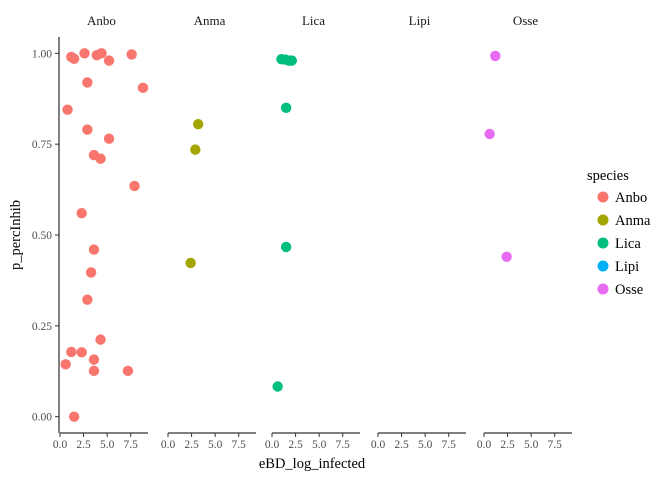 This screenshot has height=480, width=672. Describe the element at coordinates (619, 233) in the screenshot. I see `legend: species Anbo Anma Lica Lipi Osse` at that location.